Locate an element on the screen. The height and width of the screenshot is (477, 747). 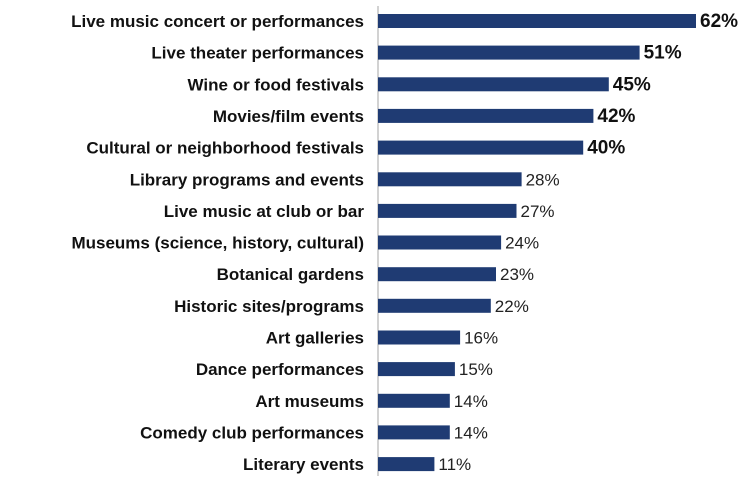
category-label: Live theater performances is located at coordinates (257, 53).